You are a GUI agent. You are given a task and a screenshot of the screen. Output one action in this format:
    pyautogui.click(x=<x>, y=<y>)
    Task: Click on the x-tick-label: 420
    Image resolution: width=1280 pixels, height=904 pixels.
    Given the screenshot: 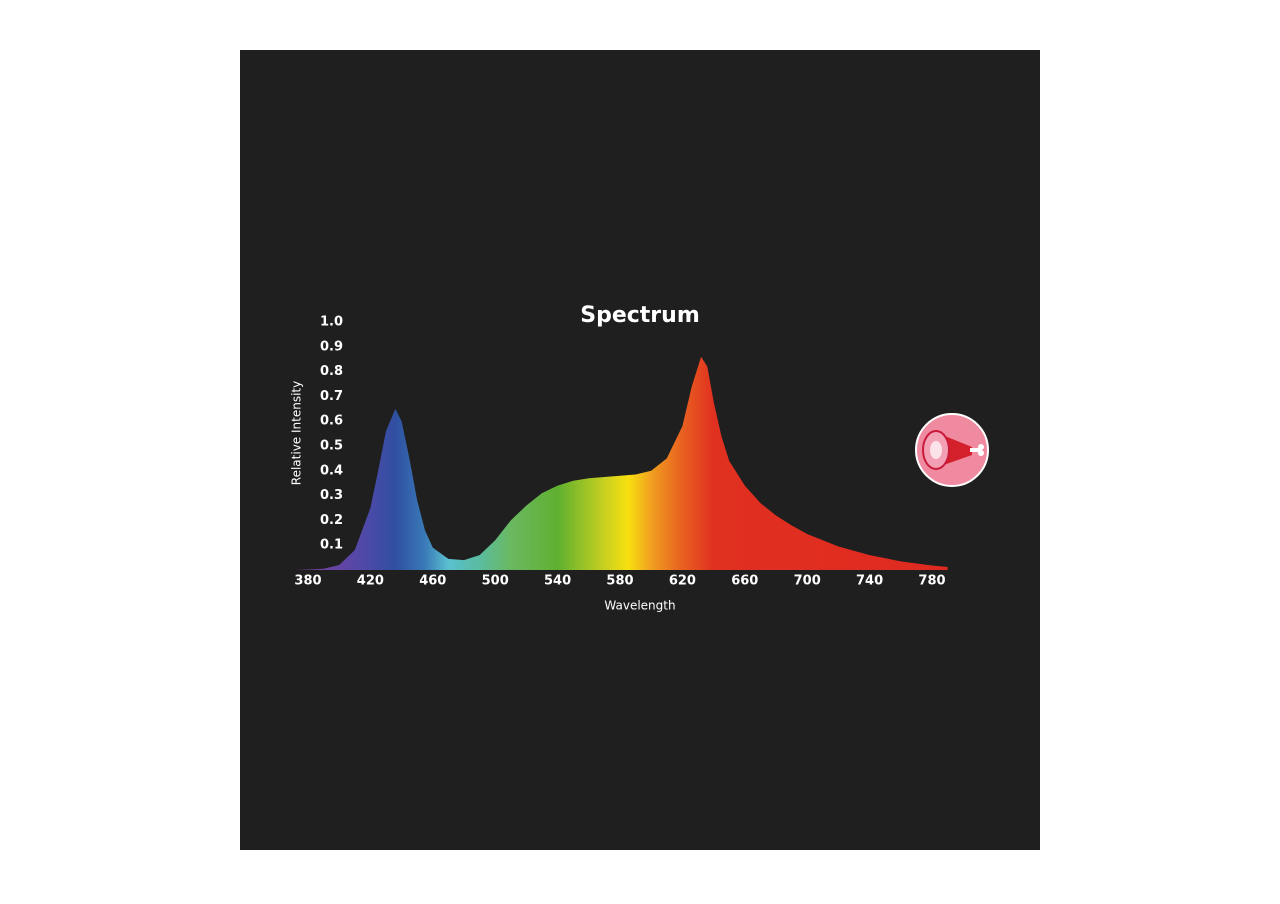 What is the action you would take?
    pyautogui.click(x=370, y=581)
    